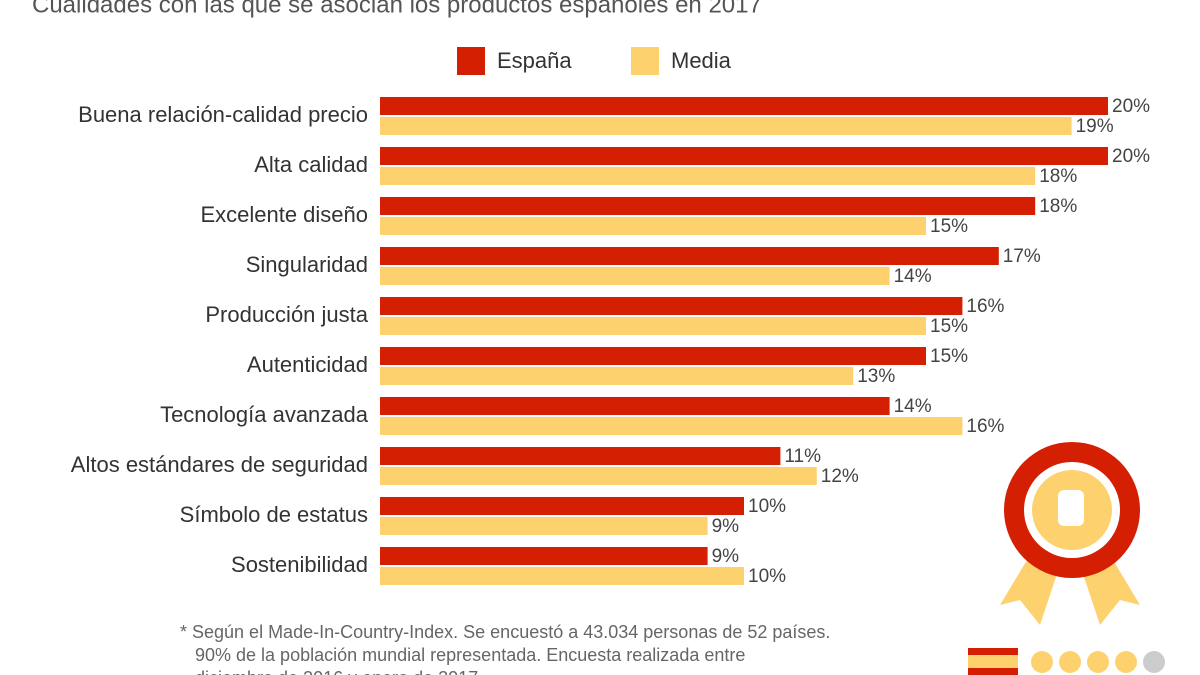 The height and width of the screenshot is (675, 1200). Describe the element at coordinates (1095, 126) in the screenshot. I see `value-label: 19%` at that location.